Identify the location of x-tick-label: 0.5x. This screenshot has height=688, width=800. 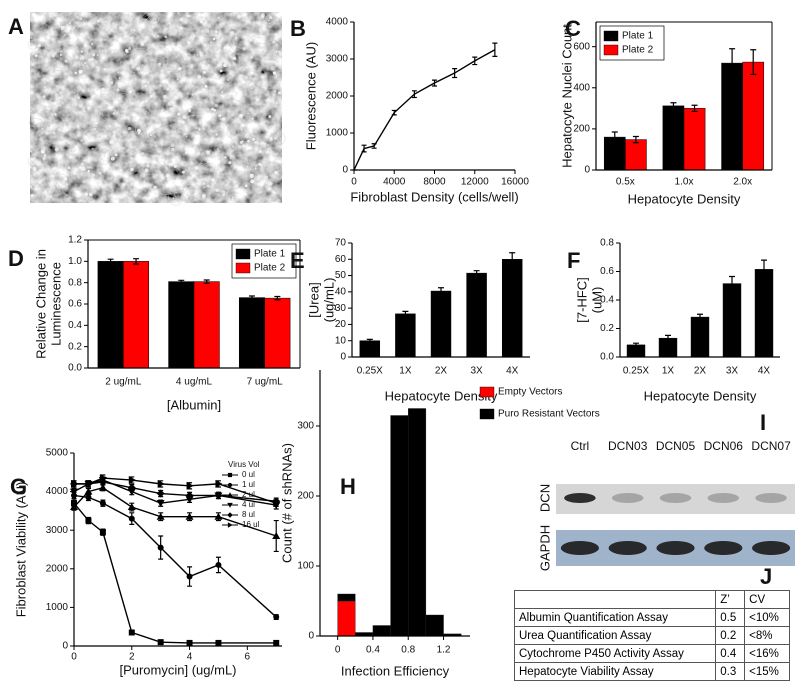
(625, 182).